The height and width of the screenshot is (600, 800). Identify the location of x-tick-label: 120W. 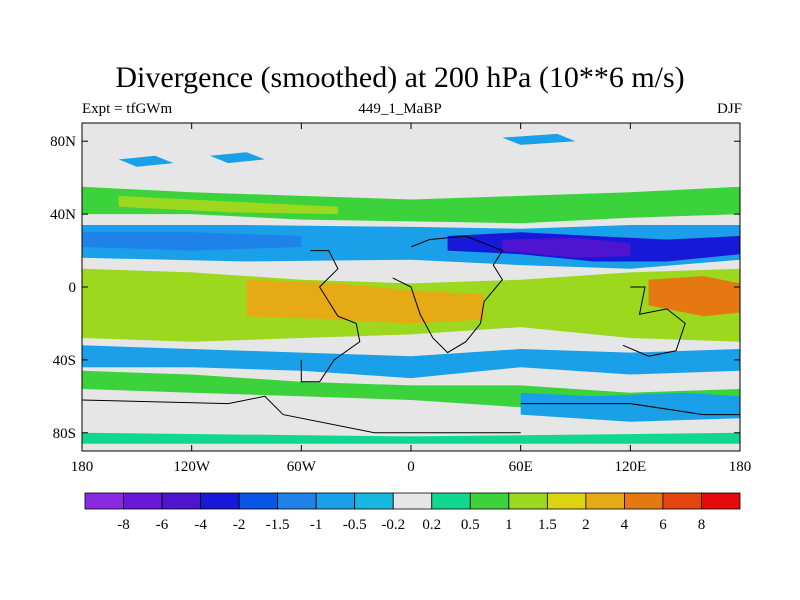
(192, 467).